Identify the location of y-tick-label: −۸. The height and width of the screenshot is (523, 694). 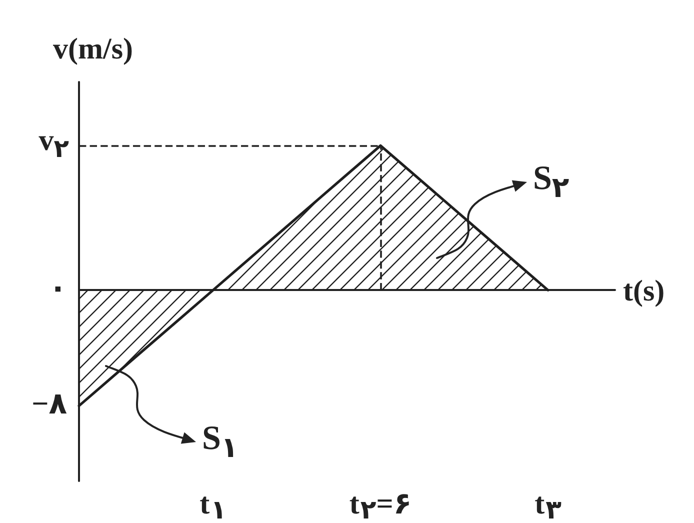
(49, 403).